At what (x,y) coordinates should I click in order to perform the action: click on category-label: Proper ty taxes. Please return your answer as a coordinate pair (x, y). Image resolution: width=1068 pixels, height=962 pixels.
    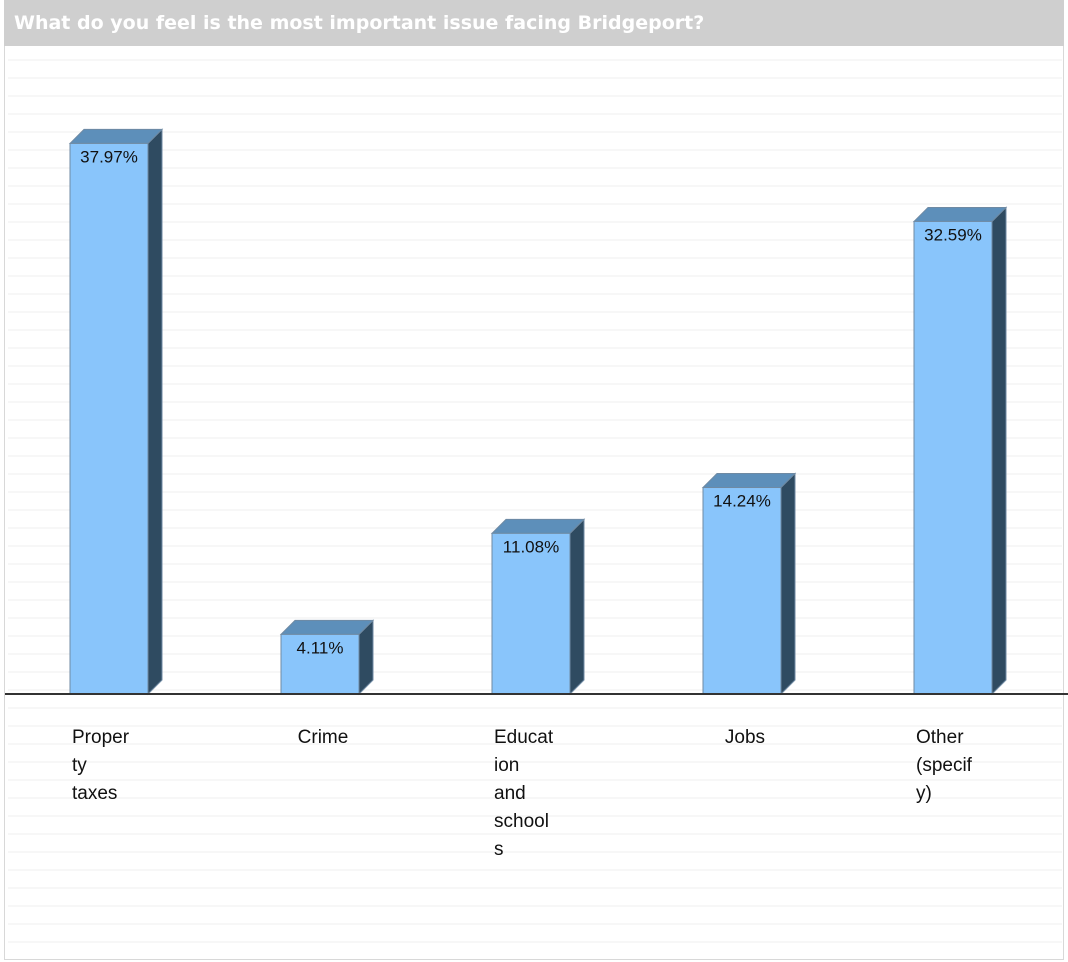
    Looking at the image, I should click on (101, 765).